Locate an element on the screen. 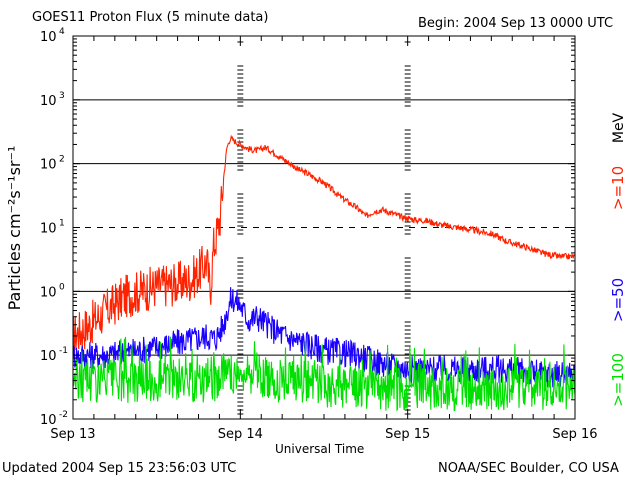 This screenshot has height=480, width=640. units-label: MeV is located at coordinates (619, 127).